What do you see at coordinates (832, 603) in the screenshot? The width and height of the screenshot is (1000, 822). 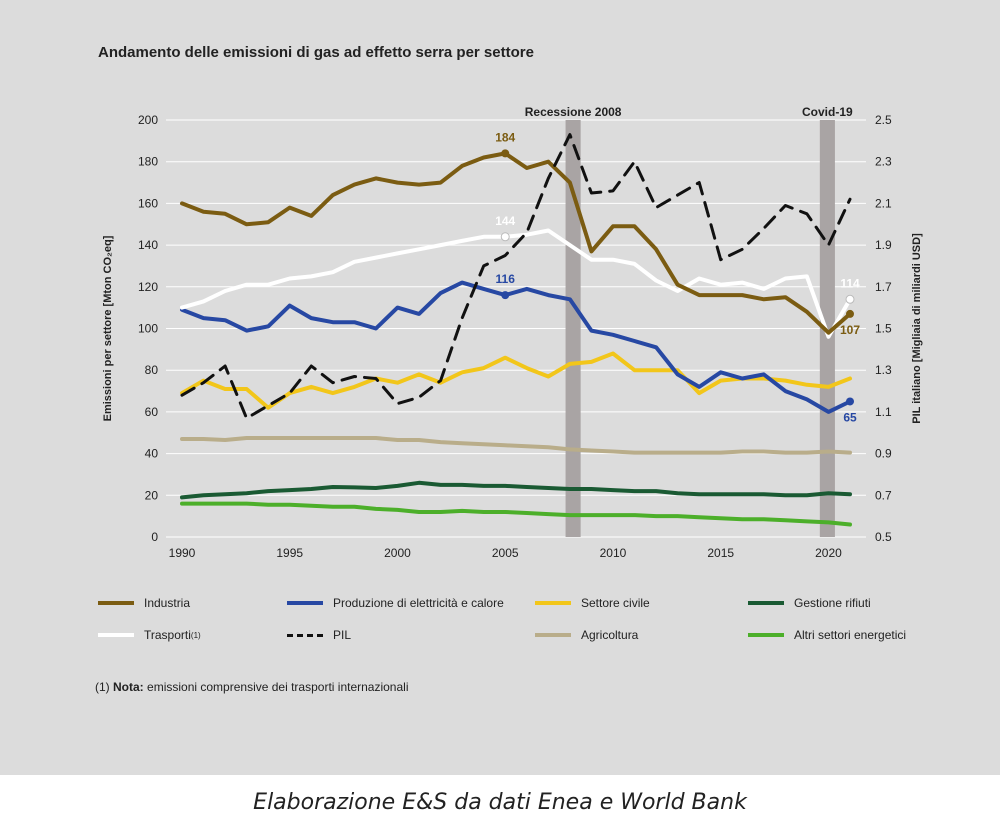 I see `legend-label-gestione-rifiuti: Gestione rifiuti` at bounding box center [832, 603].